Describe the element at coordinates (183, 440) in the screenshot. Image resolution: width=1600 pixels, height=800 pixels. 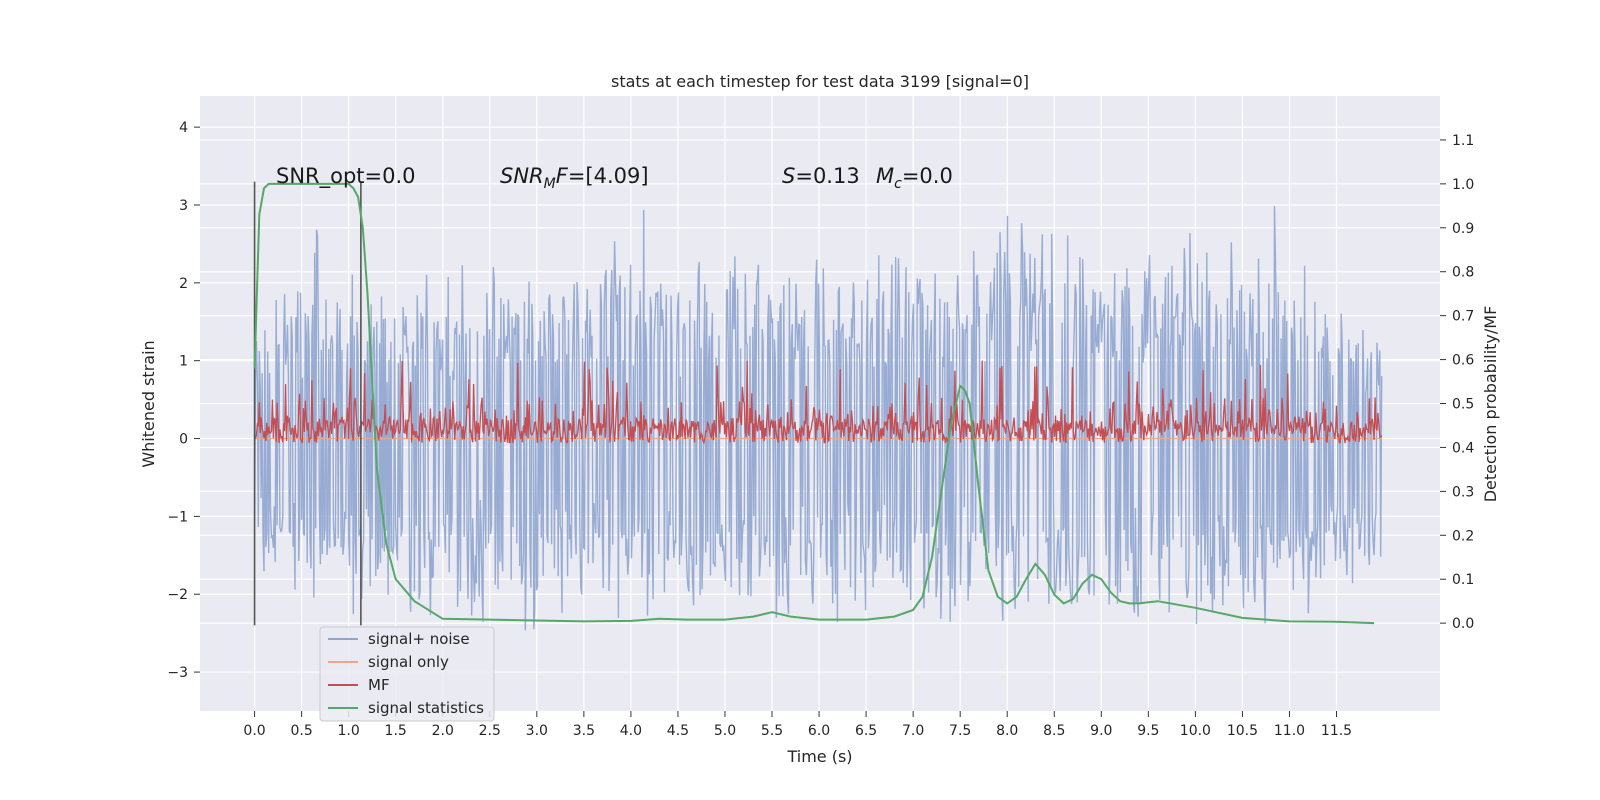
I see `y-left-tick-label: 0` at that location.